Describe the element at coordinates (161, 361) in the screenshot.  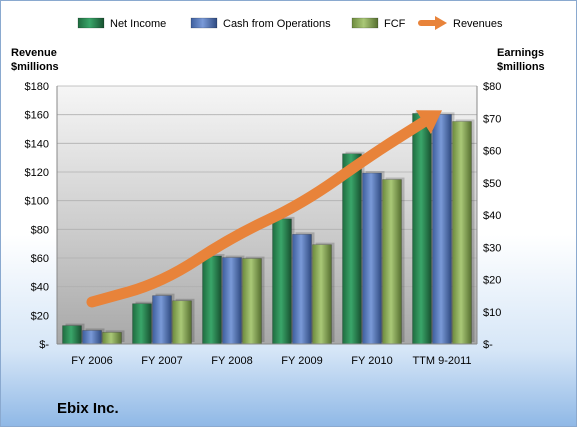
I see `x-tick-label: FY 2007` at that location.